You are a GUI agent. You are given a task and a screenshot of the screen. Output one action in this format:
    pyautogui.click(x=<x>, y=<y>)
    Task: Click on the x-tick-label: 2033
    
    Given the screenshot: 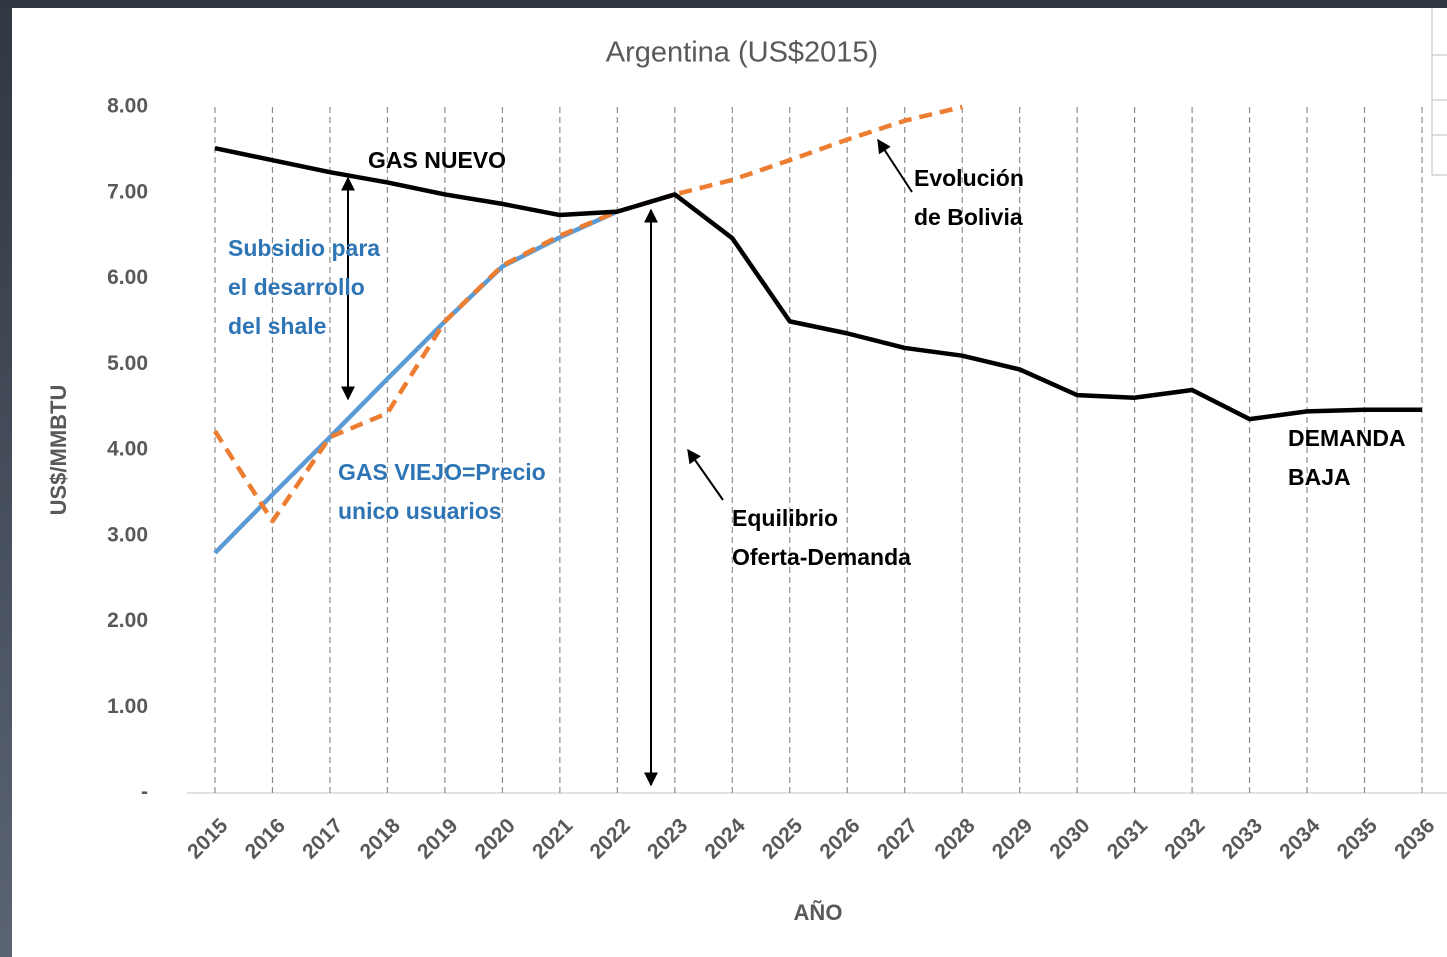 What is the action you would take?
    pyautogui.click(x=1242, y=838)
    